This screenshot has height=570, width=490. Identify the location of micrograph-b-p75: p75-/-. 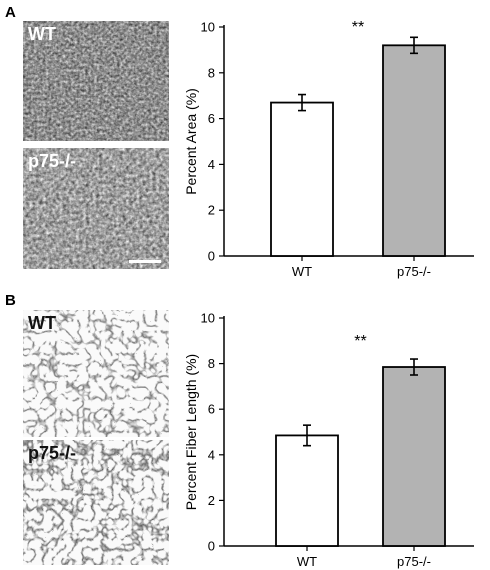
(96, 502).